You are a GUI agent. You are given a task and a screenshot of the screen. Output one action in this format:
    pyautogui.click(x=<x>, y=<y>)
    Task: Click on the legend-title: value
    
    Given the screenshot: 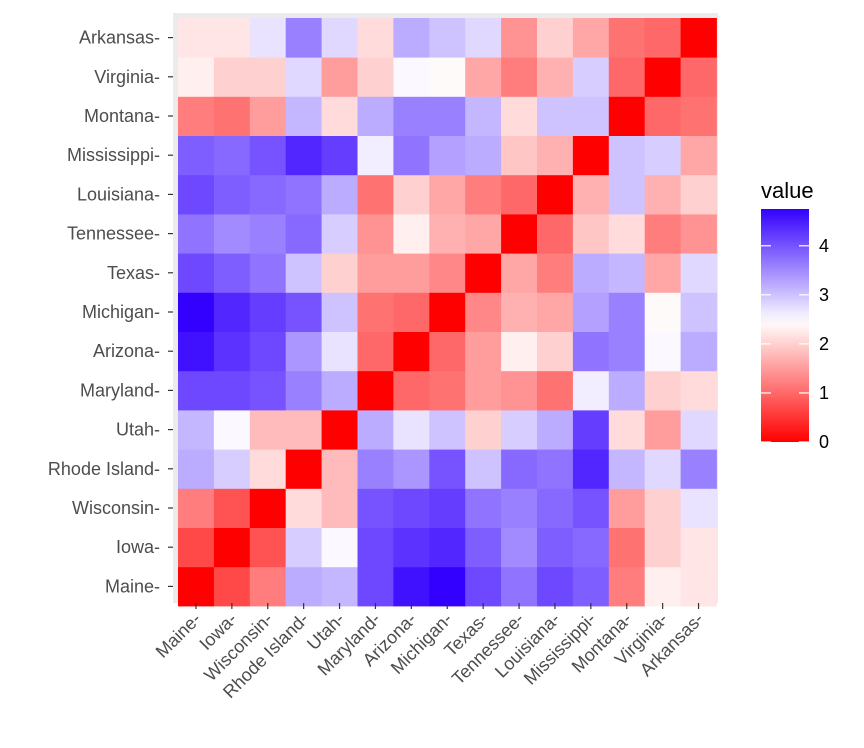 What is the action you would take?
    pyautogui.click(x=787, y=190)
    